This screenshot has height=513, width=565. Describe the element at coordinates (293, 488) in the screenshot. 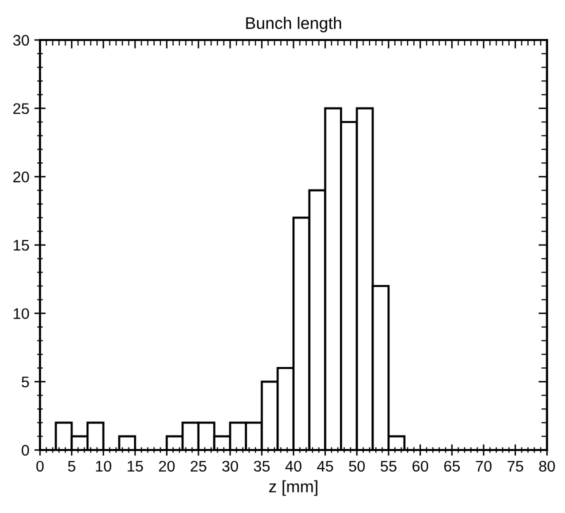

I see `x-axis-title: z [mm]` at that location.